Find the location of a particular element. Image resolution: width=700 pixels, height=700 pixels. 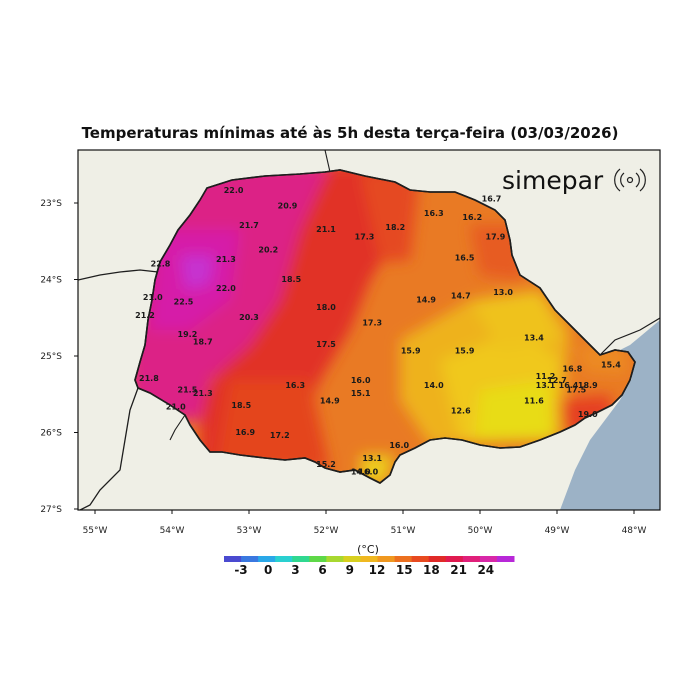

colorbar-tick-label: 6 is located at coordinates (322, 570).